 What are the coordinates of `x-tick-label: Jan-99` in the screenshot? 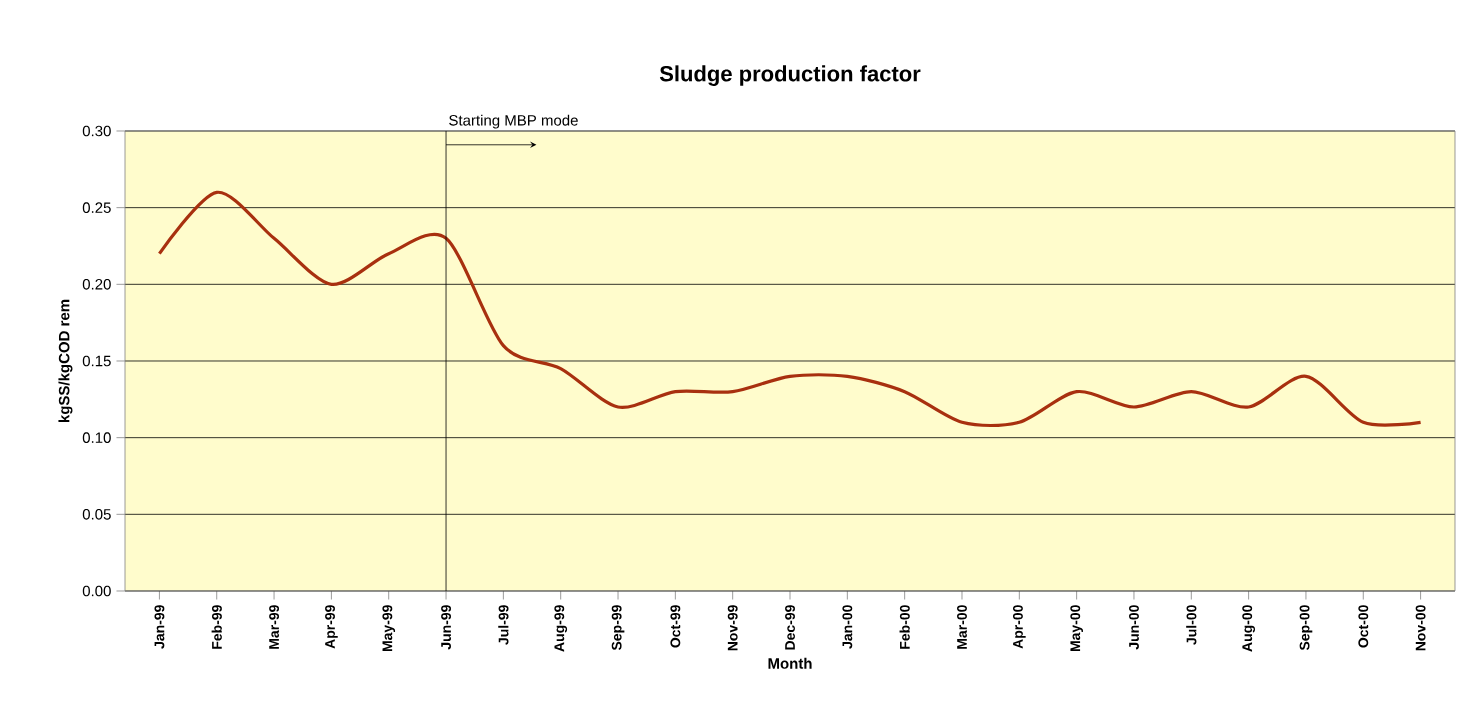 It's located at (159, 627).